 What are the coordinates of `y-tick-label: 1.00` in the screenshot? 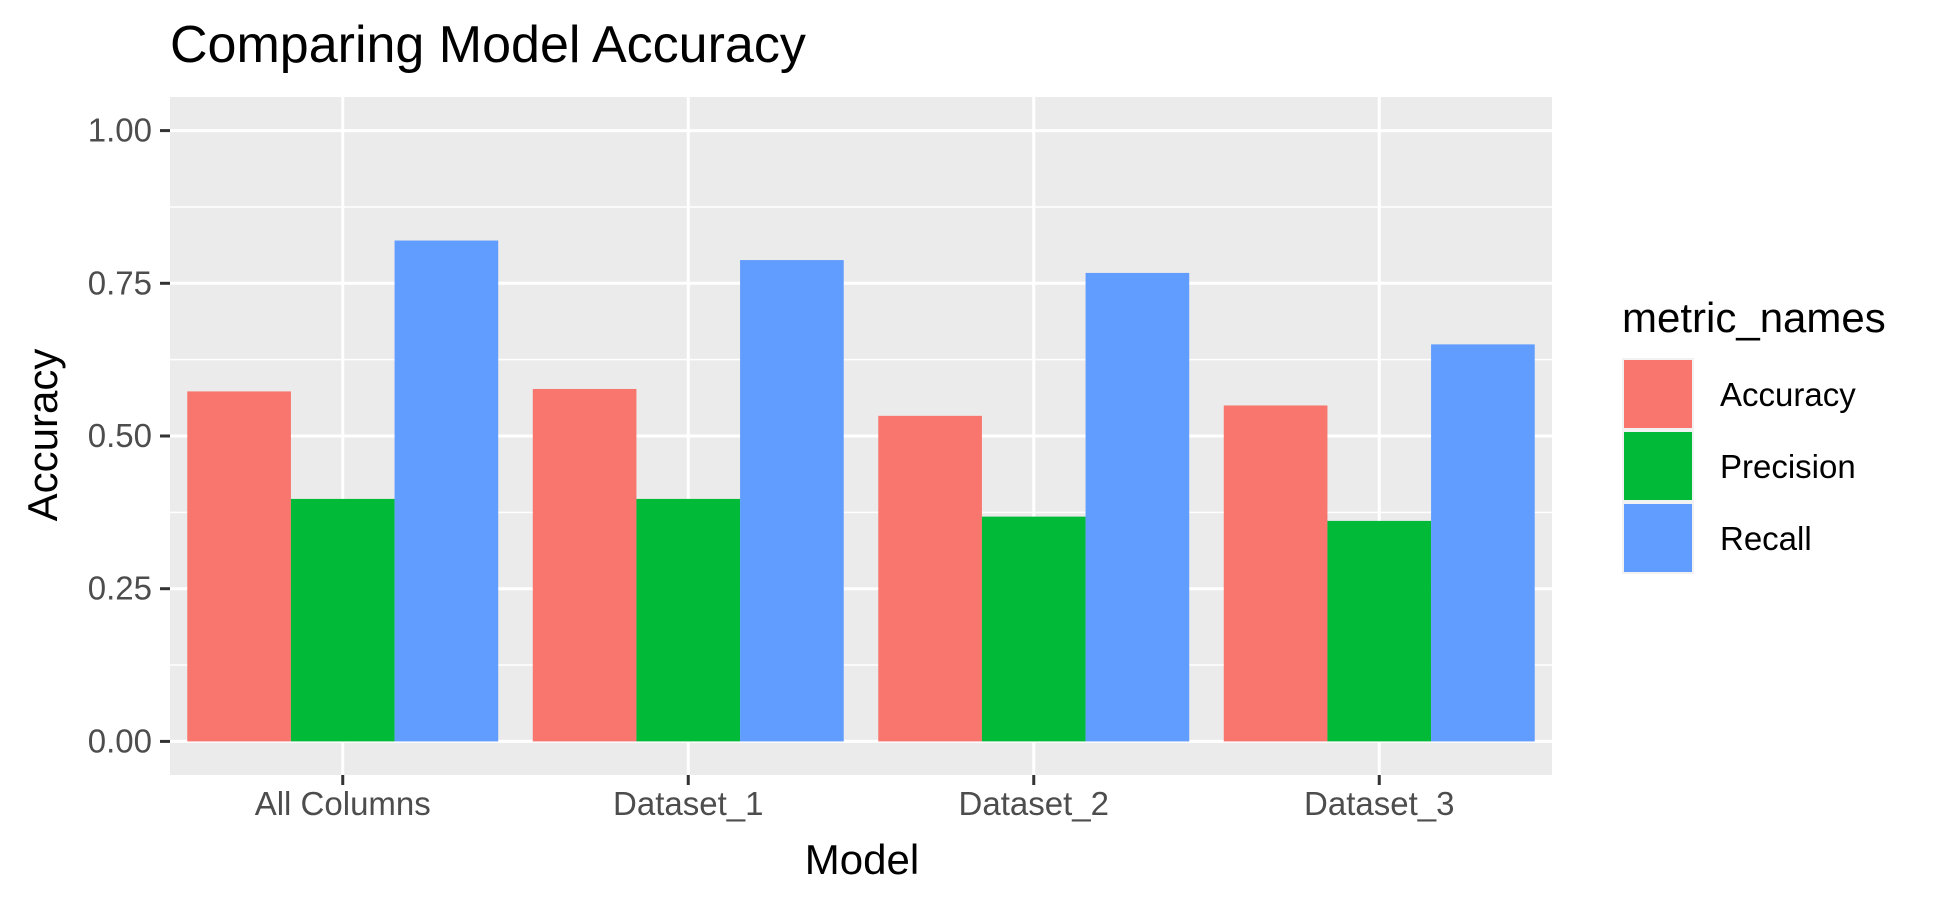 It's located at (120, 130).